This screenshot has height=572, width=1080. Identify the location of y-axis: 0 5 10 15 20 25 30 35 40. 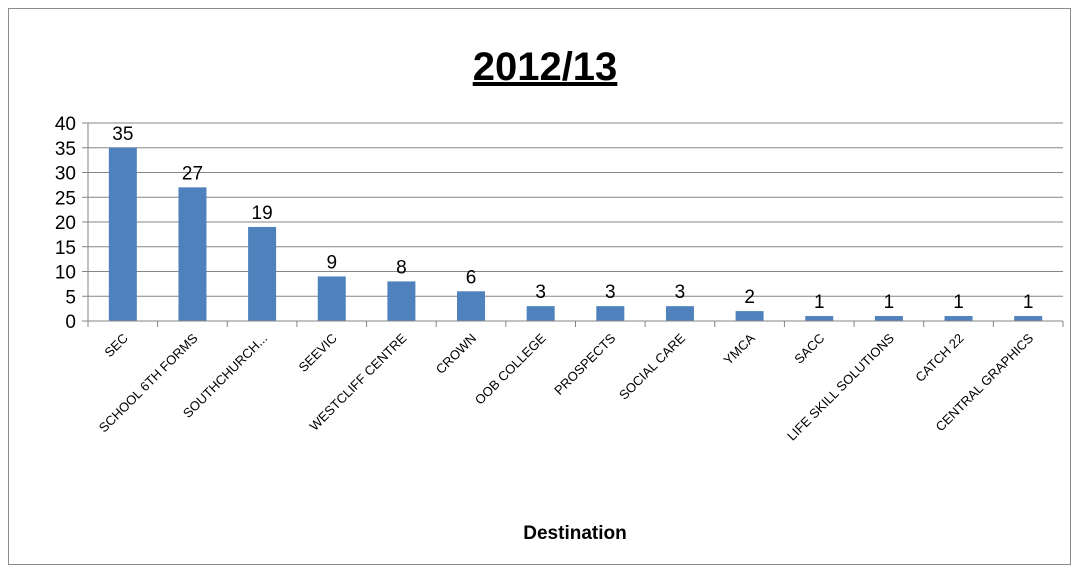
(72, 223).